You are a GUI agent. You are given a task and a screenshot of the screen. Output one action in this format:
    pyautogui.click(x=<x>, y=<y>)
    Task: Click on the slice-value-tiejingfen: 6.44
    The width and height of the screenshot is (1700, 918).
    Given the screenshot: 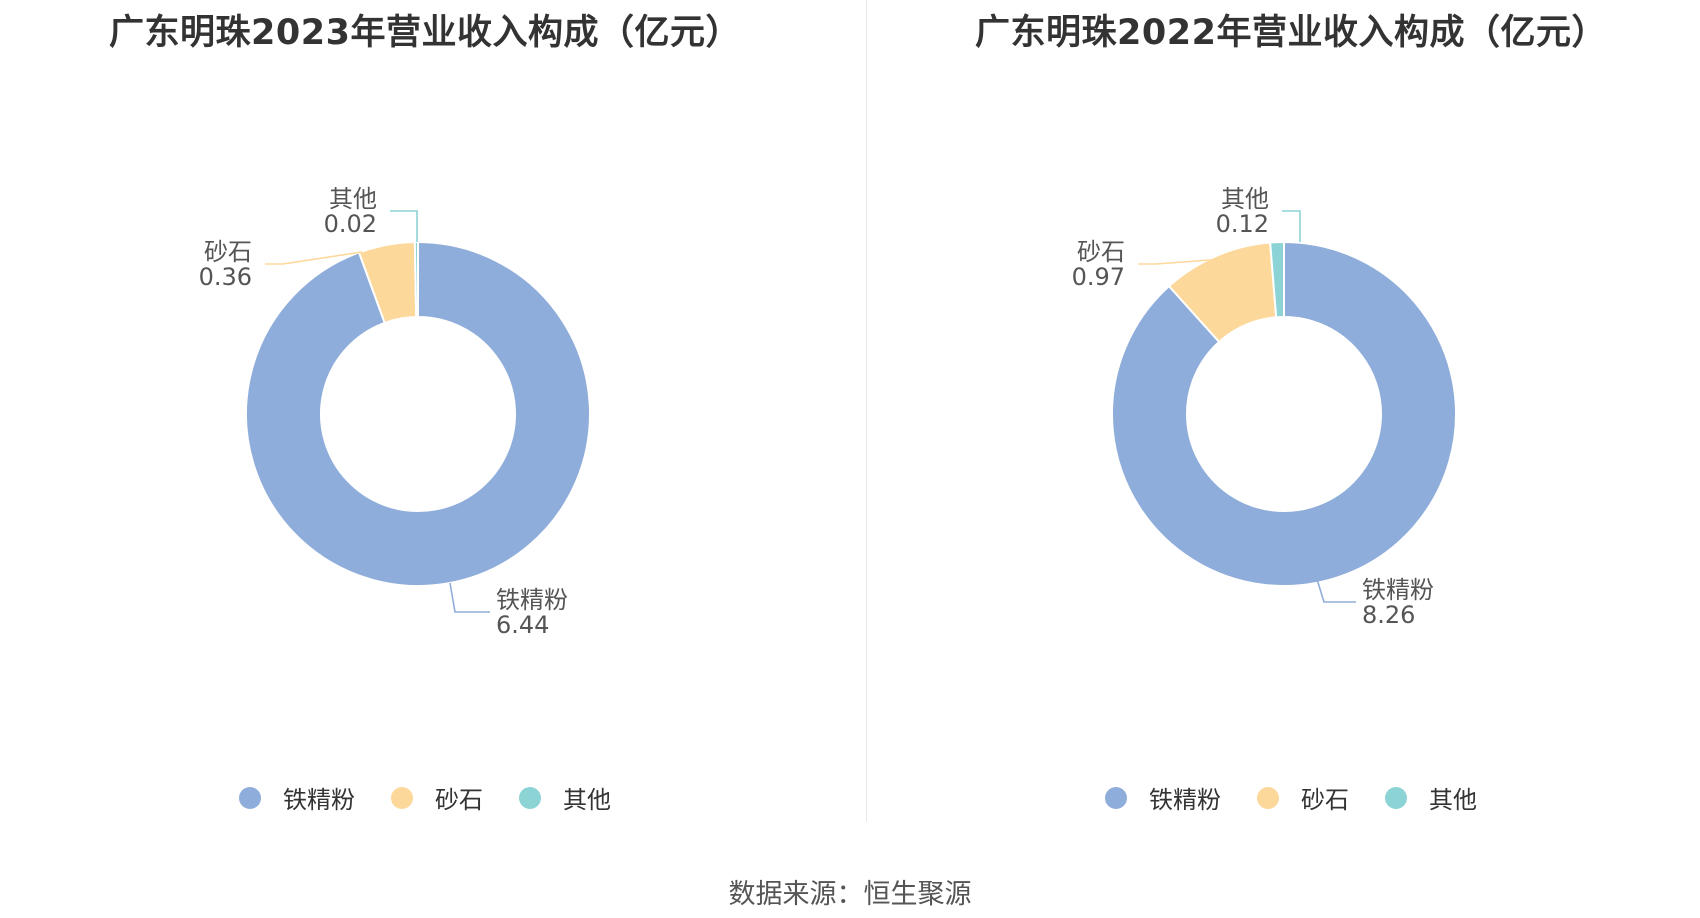 What is the action you would take?
    pyautogui.click(x=522, y=625)
    